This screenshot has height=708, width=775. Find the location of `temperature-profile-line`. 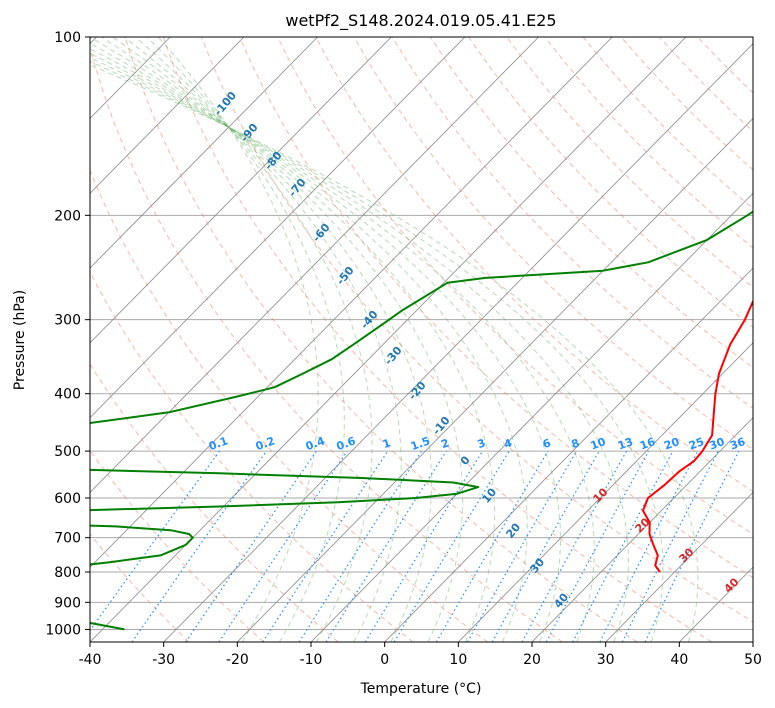

temperature-profile-line is located at coordinates (697, 435).